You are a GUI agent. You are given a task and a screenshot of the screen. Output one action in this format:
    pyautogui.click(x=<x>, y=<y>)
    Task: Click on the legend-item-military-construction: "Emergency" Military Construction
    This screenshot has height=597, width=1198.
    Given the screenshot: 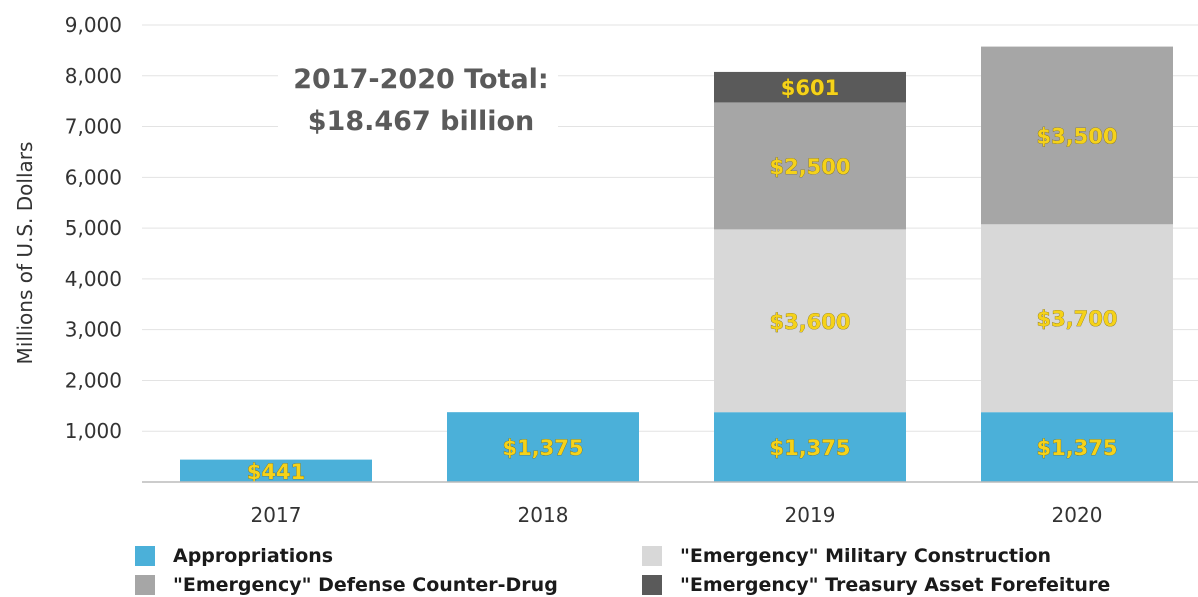 What is the action you would take?
    pyautogui.click(x=846, y=556)
    